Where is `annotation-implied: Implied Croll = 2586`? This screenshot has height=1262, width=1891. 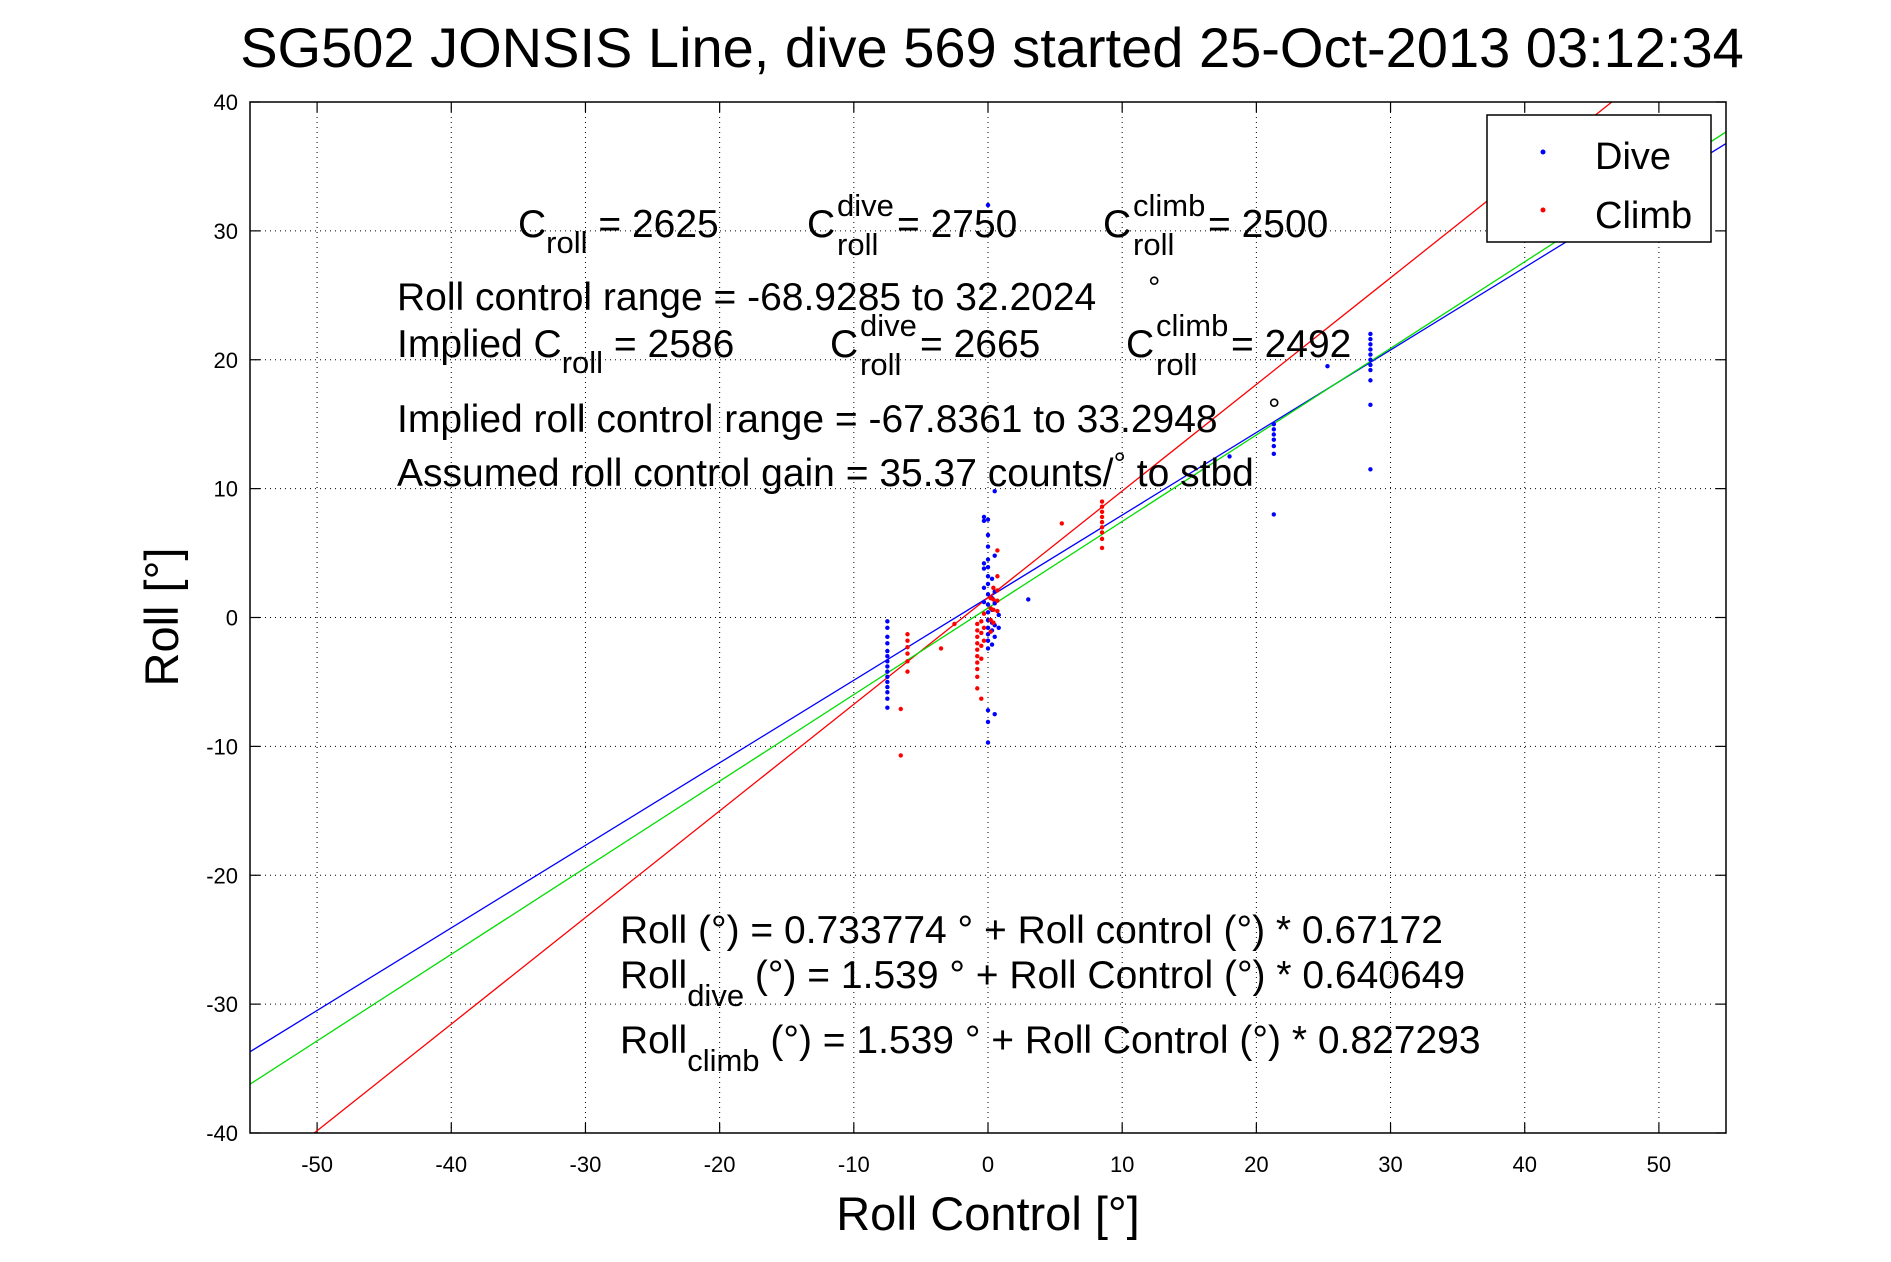
annotation-implied: Implied Croll = 2586 is located at coordinates (565, 351).